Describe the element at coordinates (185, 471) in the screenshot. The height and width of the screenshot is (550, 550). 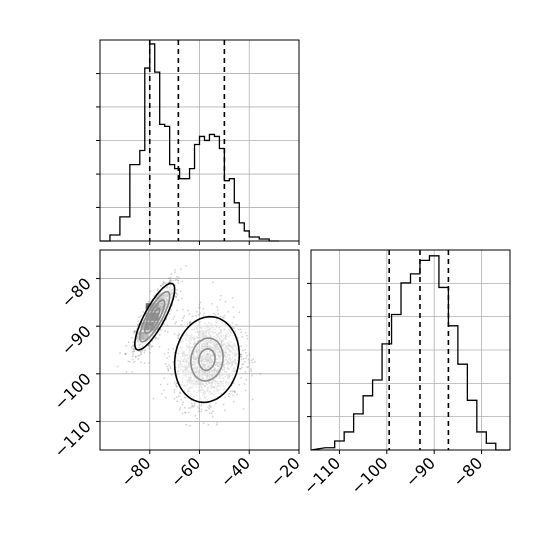
I see `x-tick-label: −60` at that location.